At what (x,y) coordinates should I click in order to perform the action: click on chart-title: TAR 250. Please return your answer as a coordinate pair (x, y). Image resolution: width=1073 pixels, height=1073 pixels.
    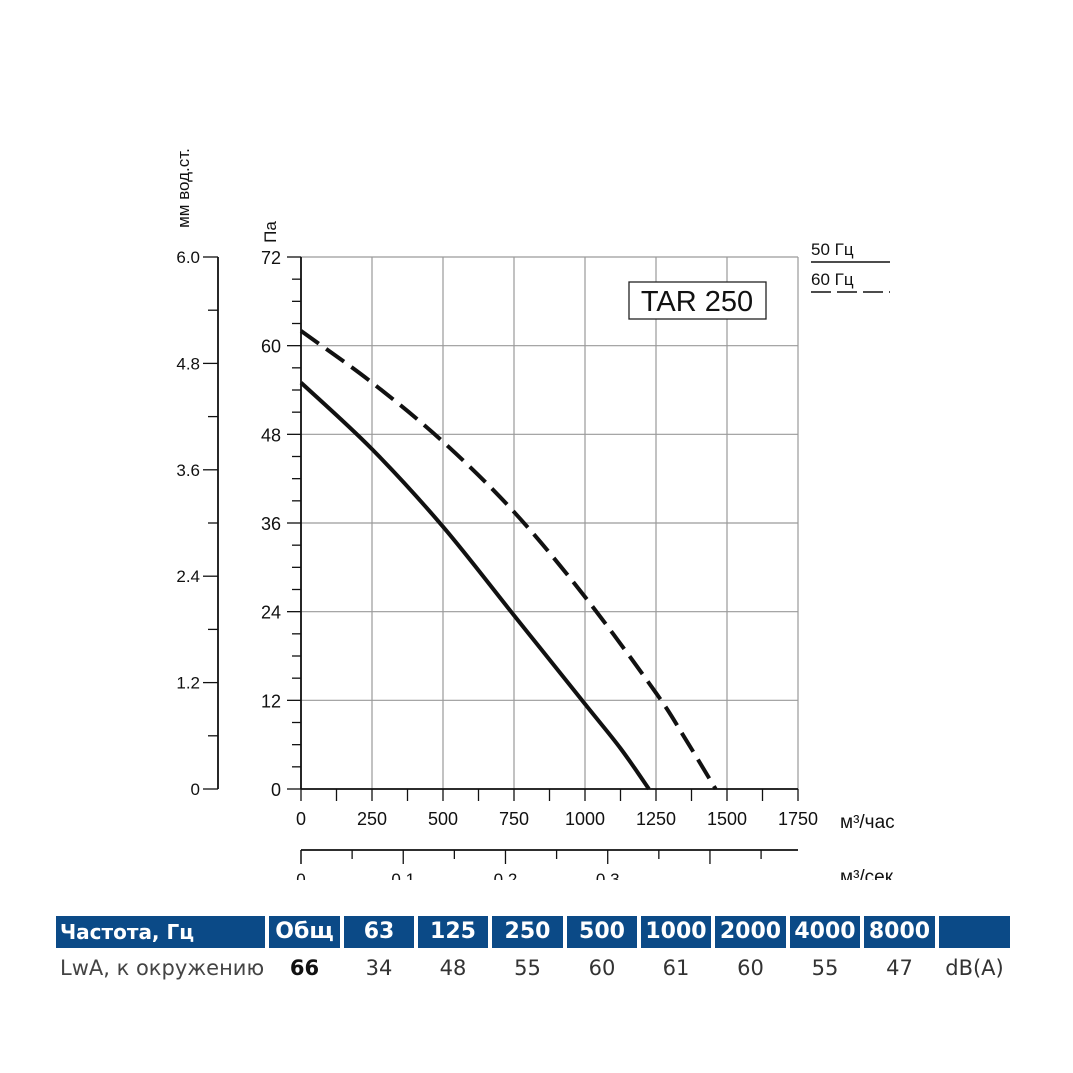
    Looking at the image, I should click on (697, 302).